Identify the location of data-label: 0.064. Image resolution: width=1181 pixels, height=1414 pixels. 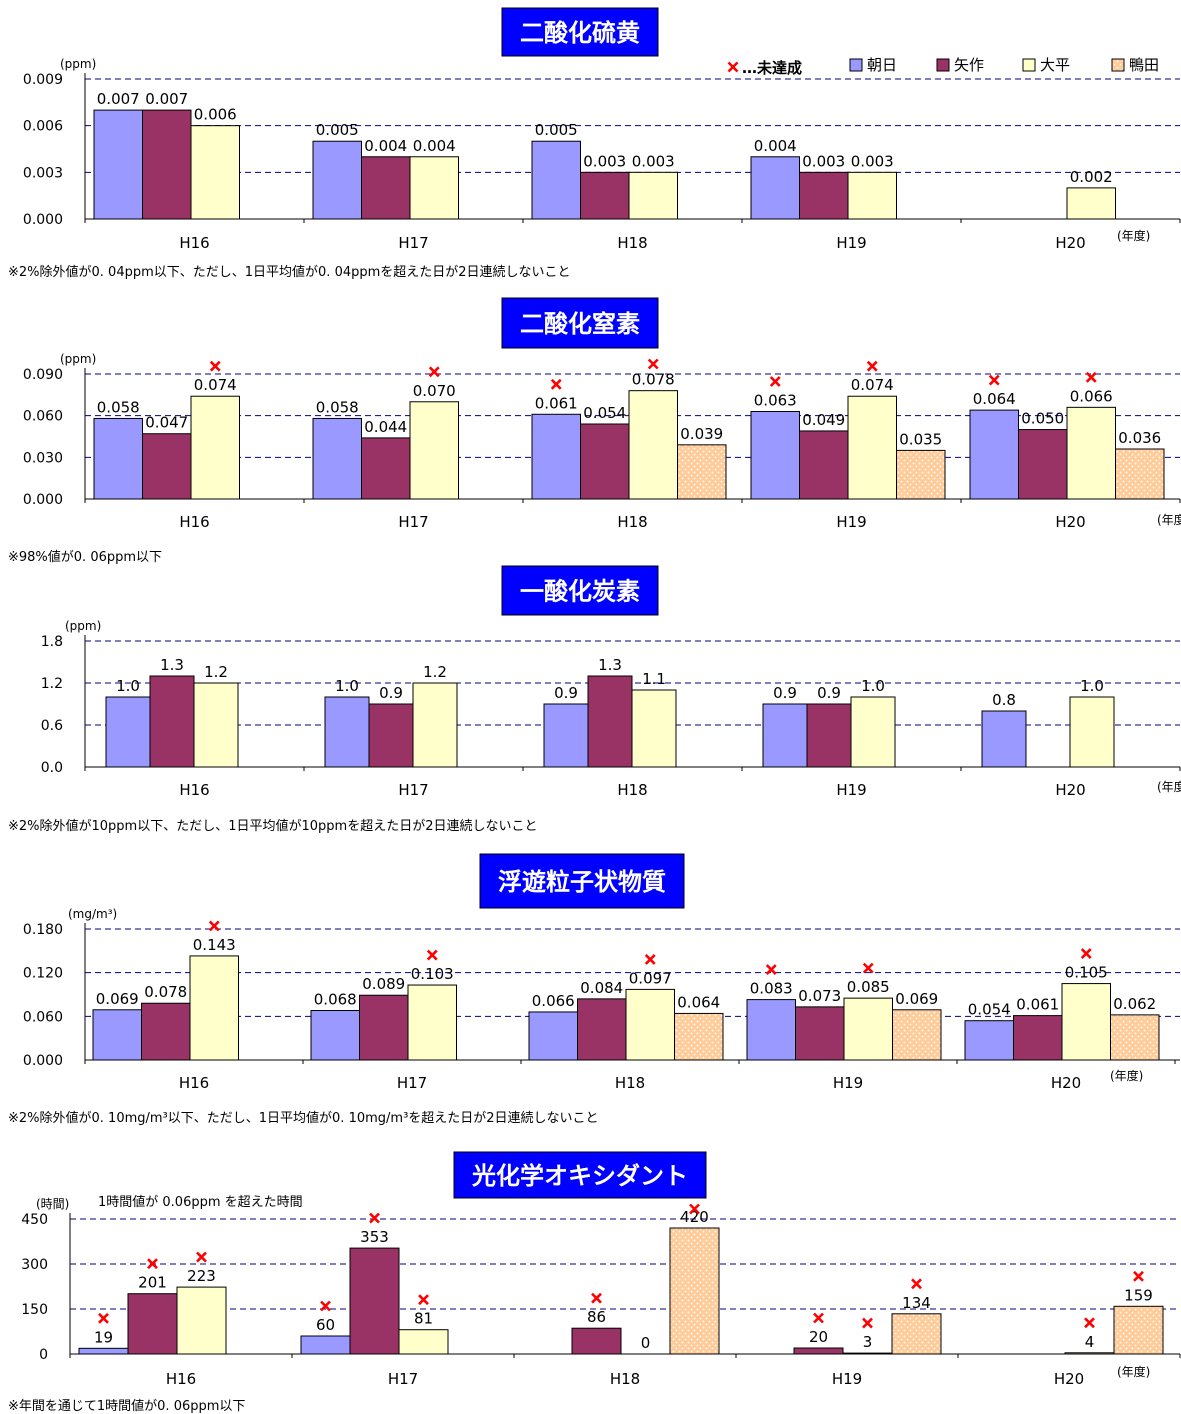
(994, 399).